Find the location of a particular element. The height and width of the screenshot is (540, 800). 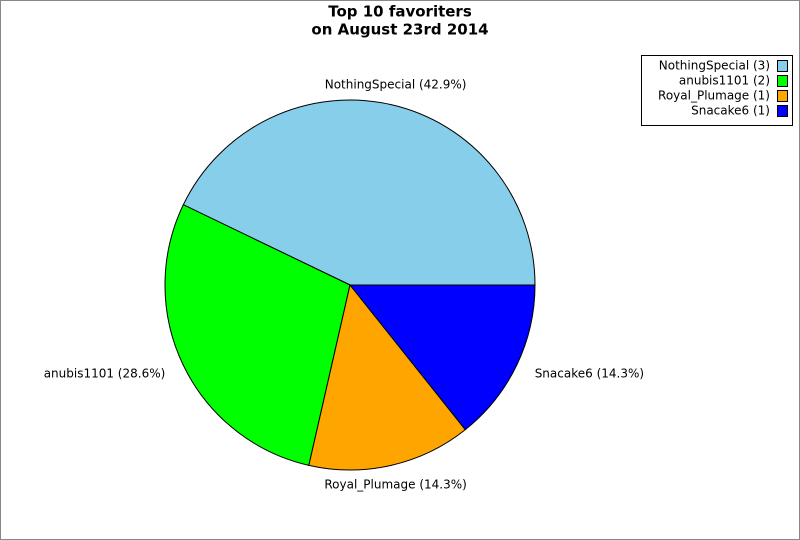

slice-label: Snacake6 (14.3%) is located at coordinates (589, 373).